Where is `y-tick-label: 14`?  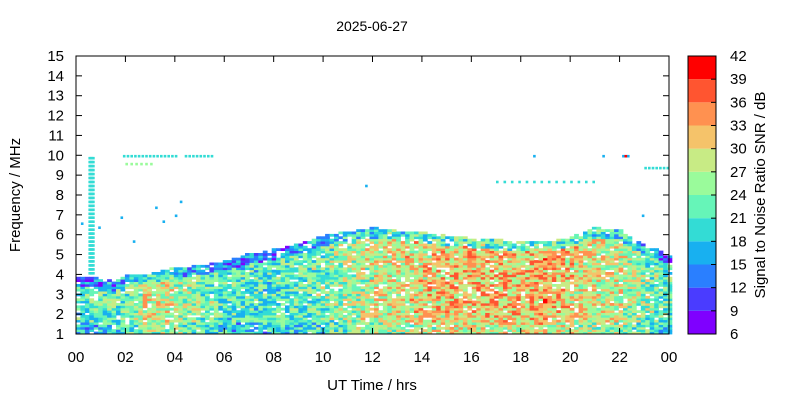 y-tick-label: 14 is located at coordinates (55, 76).